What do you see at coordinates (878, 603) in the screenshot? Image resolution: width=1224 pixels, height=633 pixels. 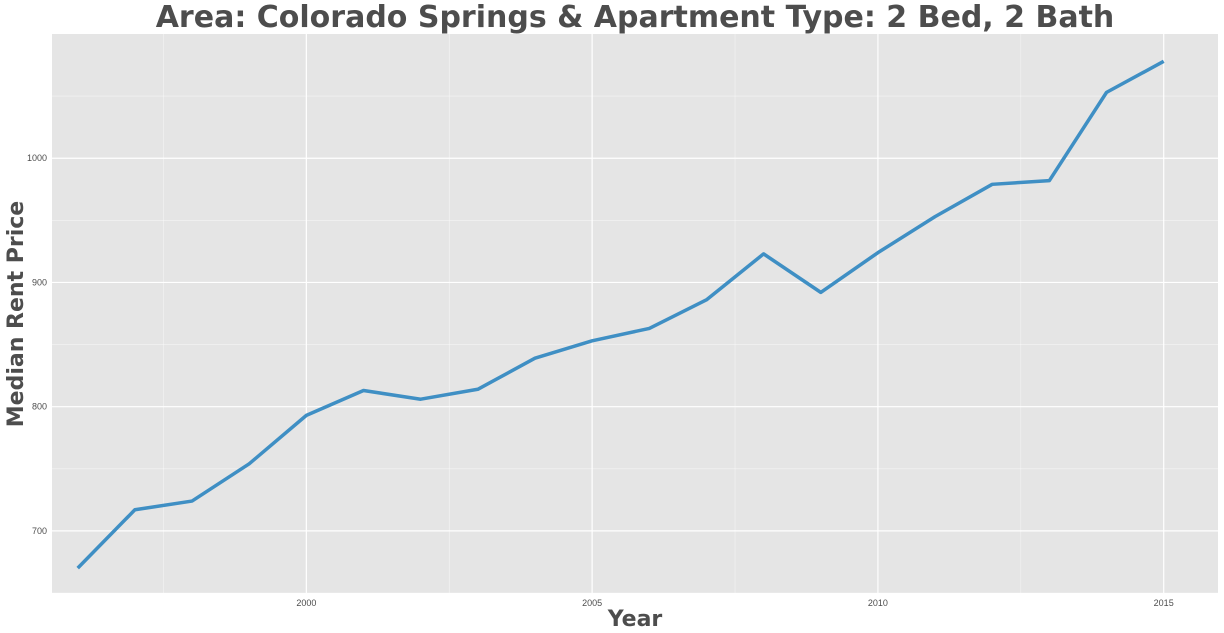 I see `x-tick-label-2010: 2010` at bounding box center [878, 603].